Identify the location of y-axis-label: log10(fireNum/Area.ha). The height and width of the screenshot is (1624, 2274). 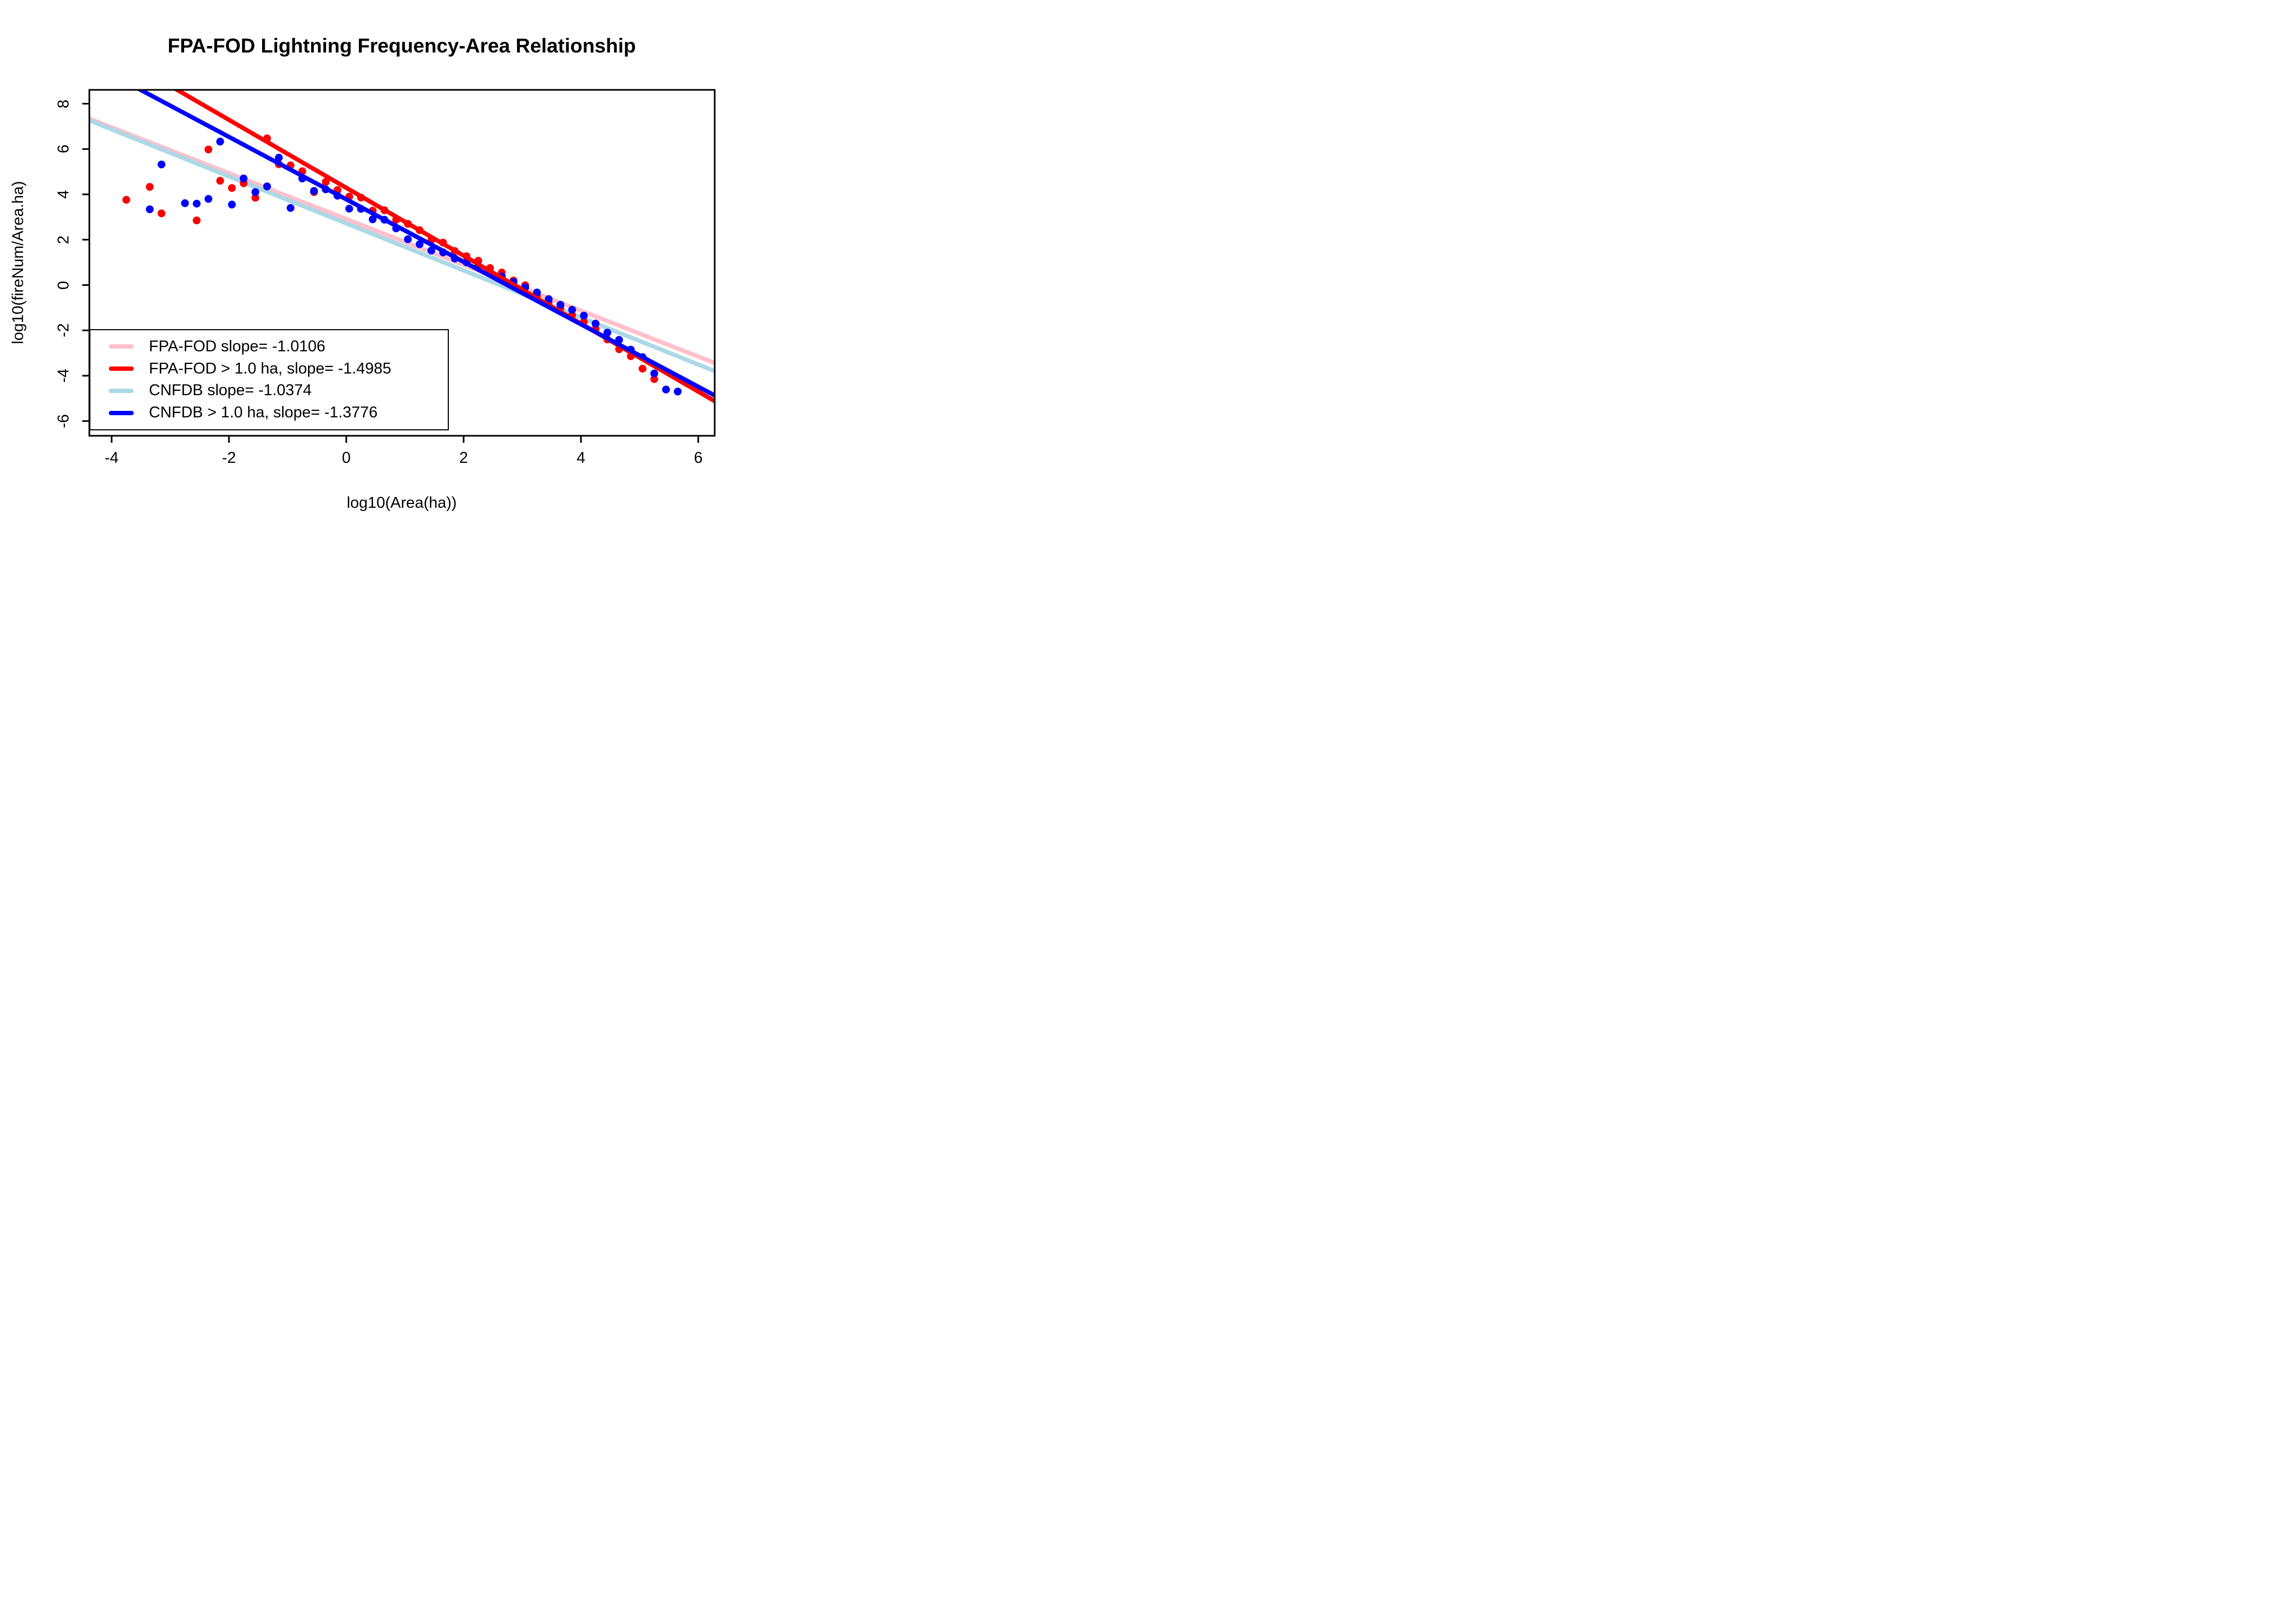
(18, 262).